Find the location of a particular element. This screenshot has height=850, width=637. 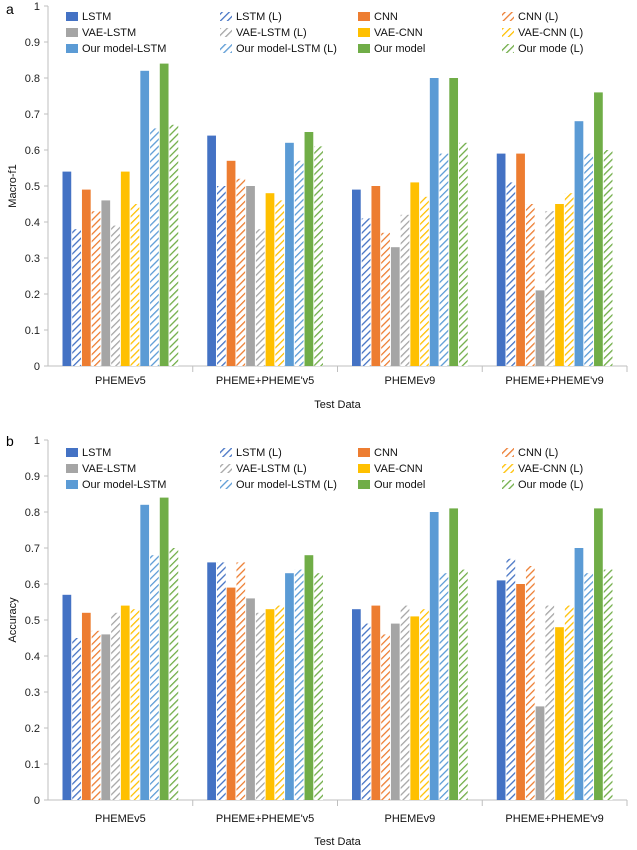

y-tick-label: 0.2 is located at coordinates (32, 729).